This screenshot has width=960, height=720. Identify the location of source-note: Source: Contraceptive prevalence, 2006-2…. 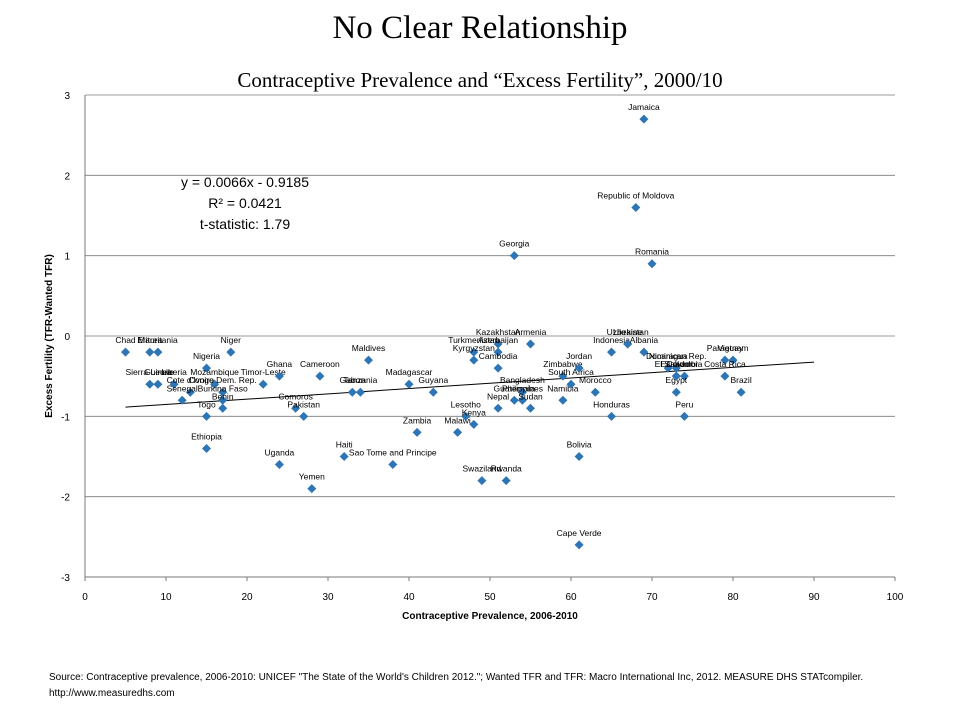
(456, 685).